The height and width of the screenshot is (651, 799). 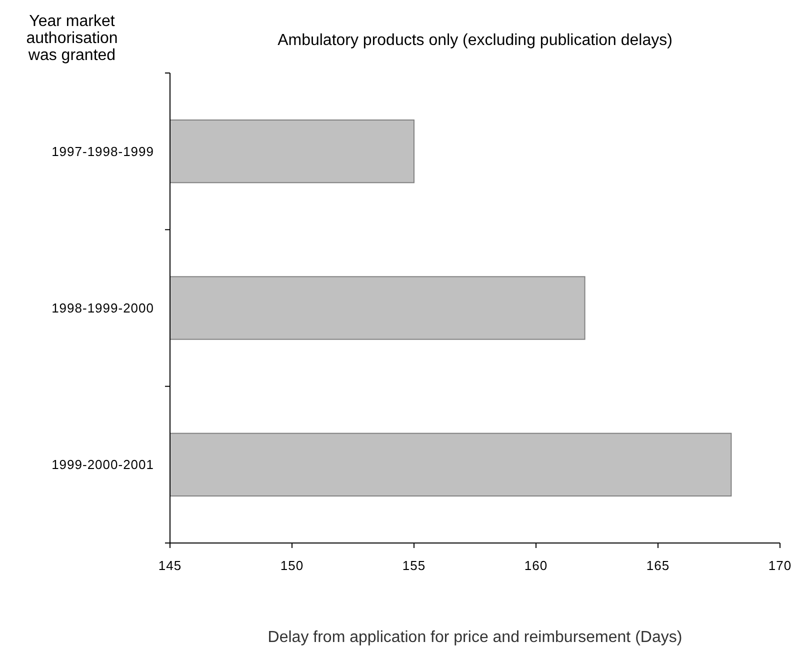 What do you see at coordinates (103, 308) in the screenshot?
I see `y-tick-label: 1998-1999-2000` at bounding box center [103, 308].